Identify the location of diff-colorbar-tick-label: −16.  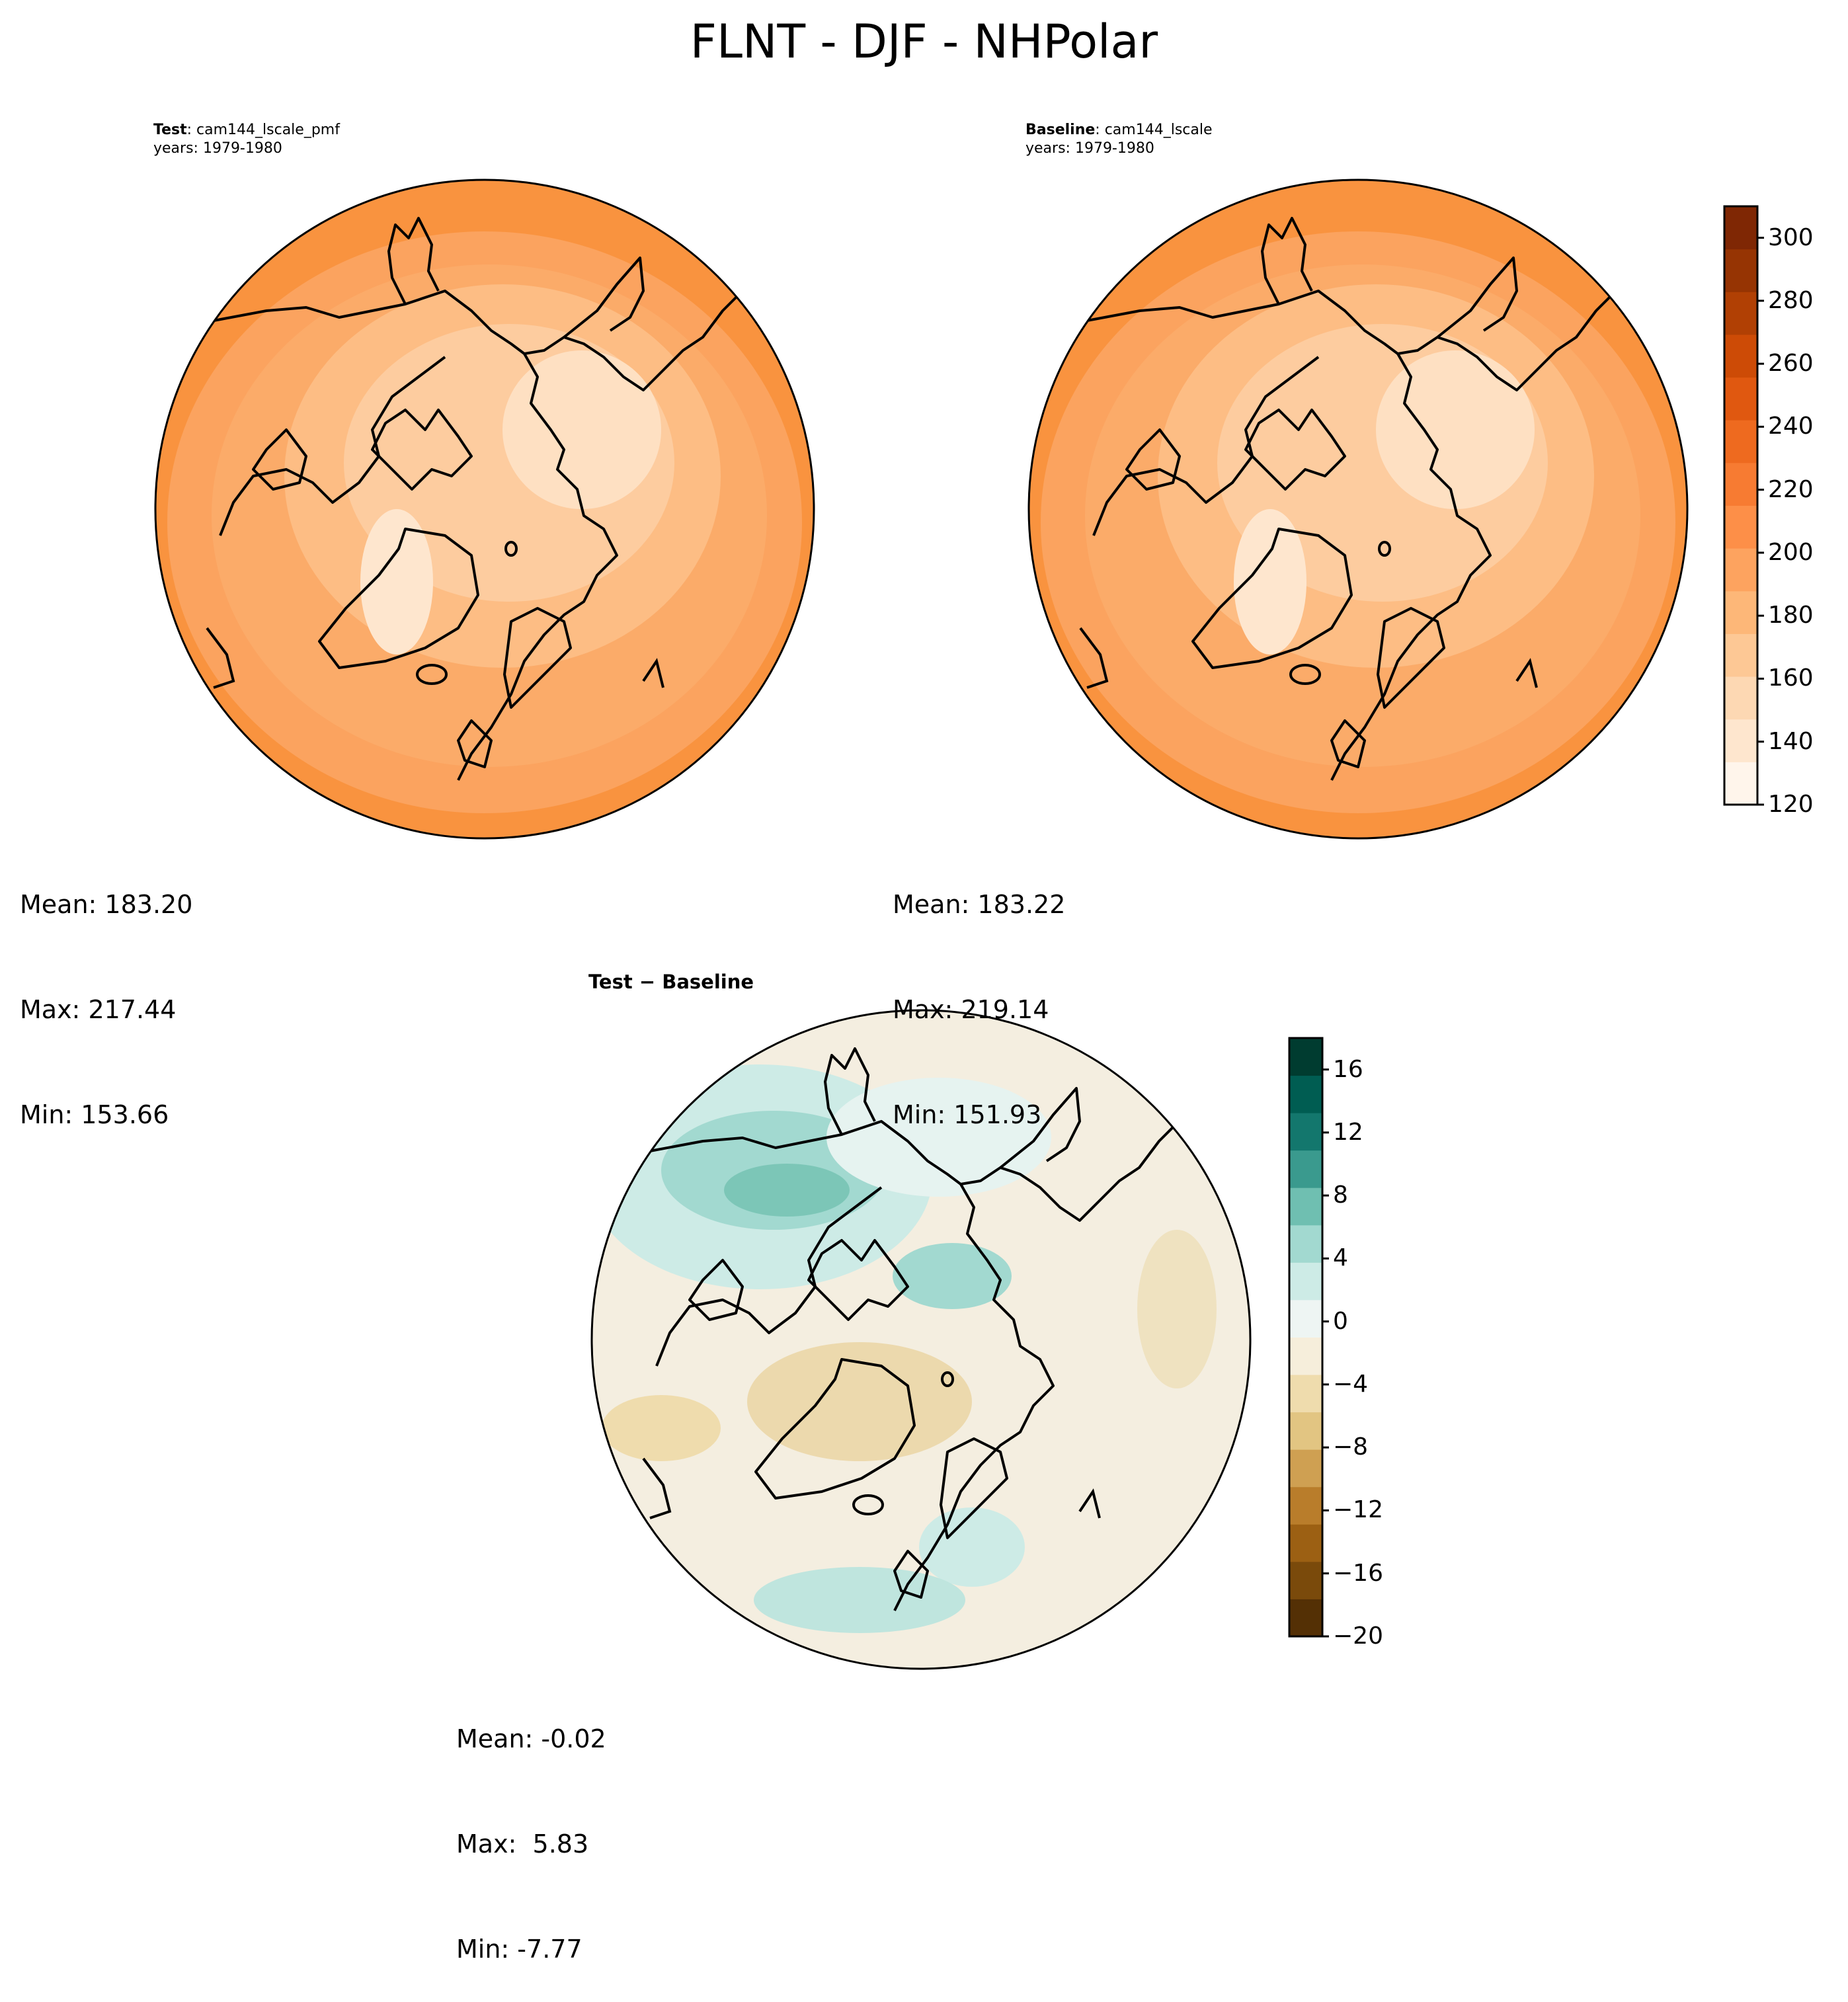
(1358, 1573).